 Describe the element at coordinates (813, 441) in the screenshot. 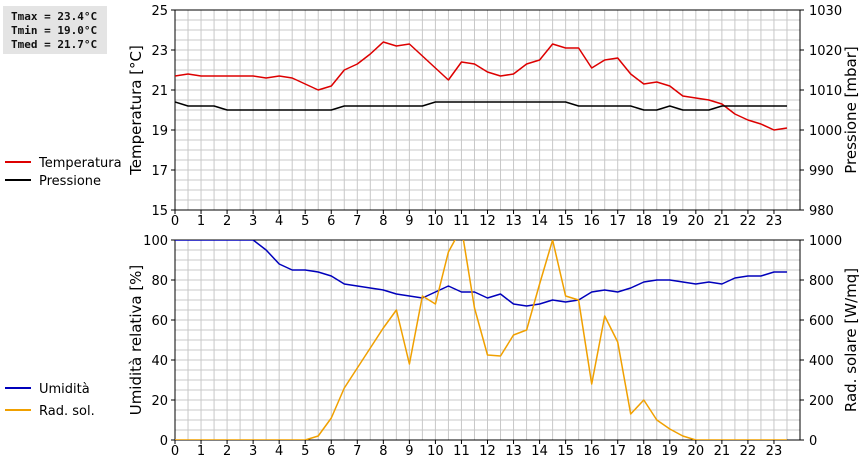

I see `y-right-tick-label: 0` at that location.